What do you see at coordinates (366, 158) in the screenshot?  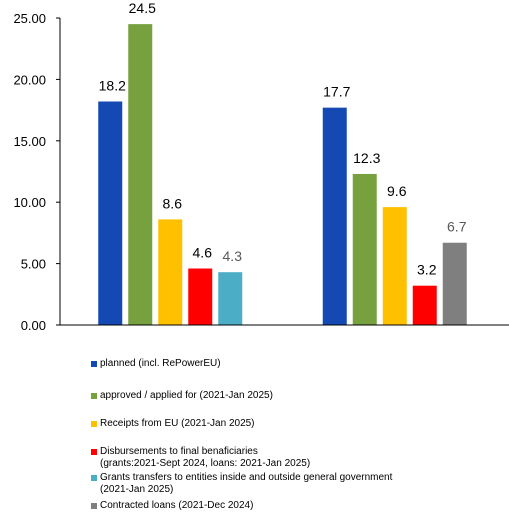 I see `data-label: 12.3` at bounding box center [366, 158].